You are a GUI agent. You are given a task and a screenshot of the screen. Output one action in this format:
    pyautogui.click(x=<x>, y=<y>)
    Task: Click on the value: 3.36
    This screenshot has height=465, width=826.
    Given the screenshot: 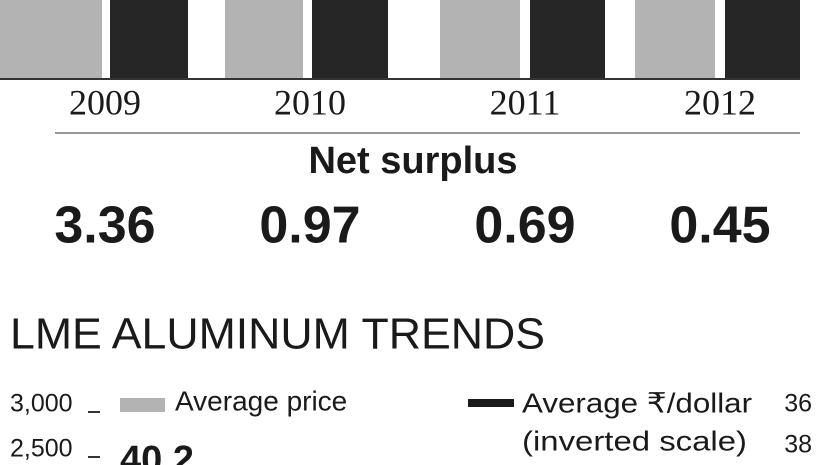 What is the action you would take?
    pyautogui.click(x=104, y=226)
    